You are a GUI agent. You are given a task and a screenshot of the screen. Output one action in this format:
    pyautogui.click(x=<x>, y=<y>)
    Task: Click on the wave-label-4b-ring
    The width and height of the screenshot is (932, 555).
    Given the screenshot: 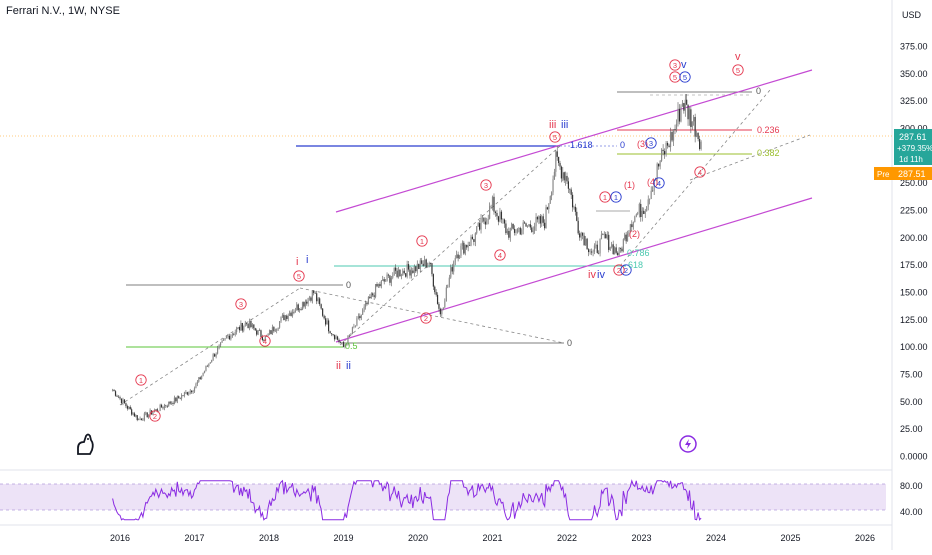 What is the action you would take?
    pyautogui.click(x=500, y=255)
    